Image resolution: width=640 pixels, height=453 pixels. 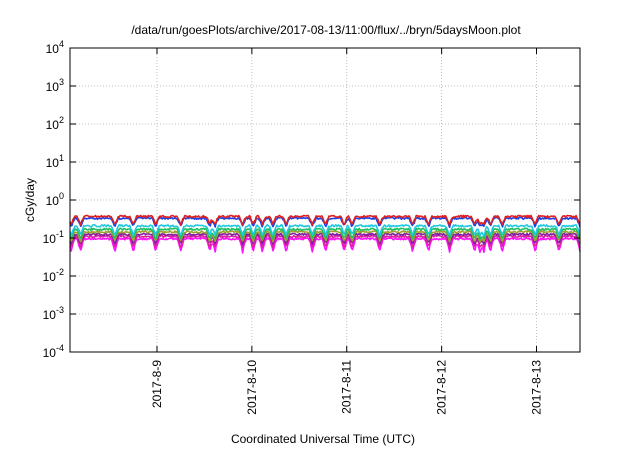 I want to click on series-group, so click(x=325, y=234).